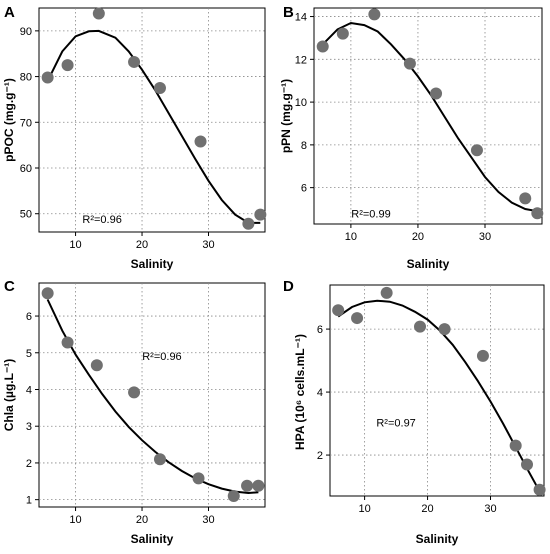 The width and height of the screenshot is (550, 554). What do you see at coordinates (29, 354) in the screenshot?
I see `panel-c-y-tick-label: 5` at bounding box center [29, 354].